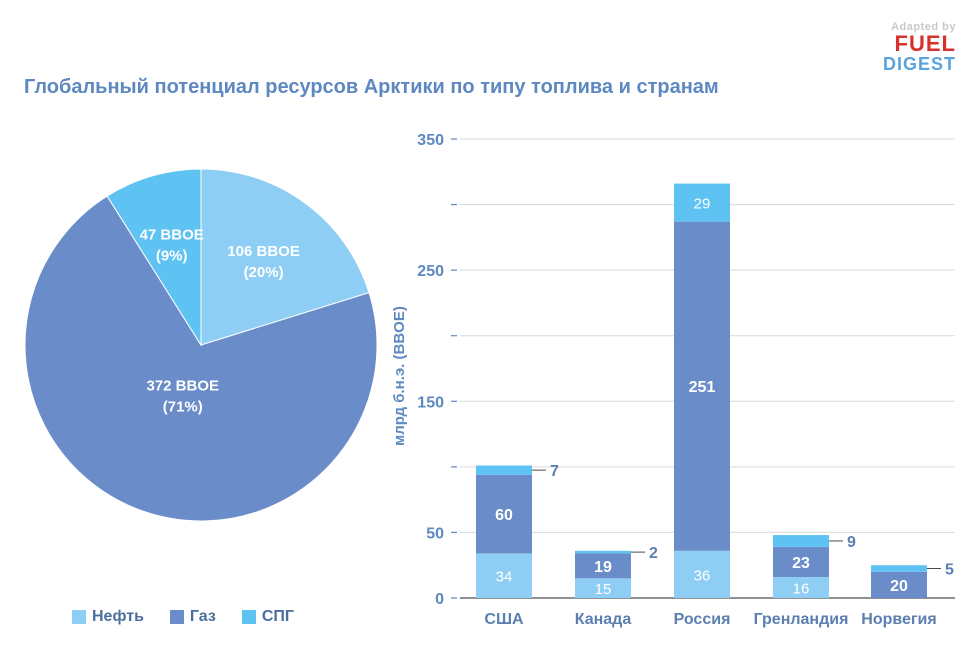  What do you see at coordinates (172, 235) in the screenshot?
I see `pie-label-lng: 47 BBOE` at bounding box center [172, 235].